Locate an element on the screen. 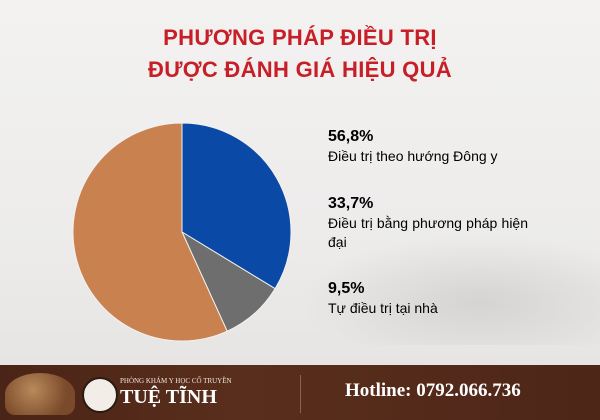 The width and height of the screenshot is (600, 420). divider is located at coordinates (300, 394).